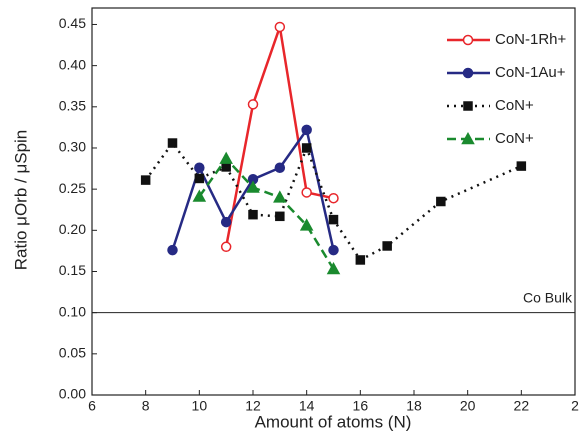  I want to click on y-tick-label: 0.40, so click(72, 64).